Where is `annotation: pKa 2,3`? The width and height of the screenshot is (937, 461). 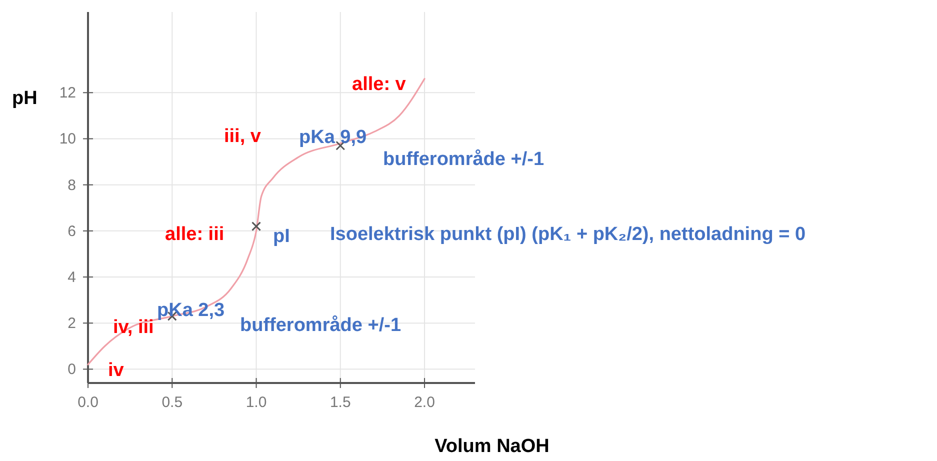 annotation: pKa 2,3 is located at coordinates (191, 310).